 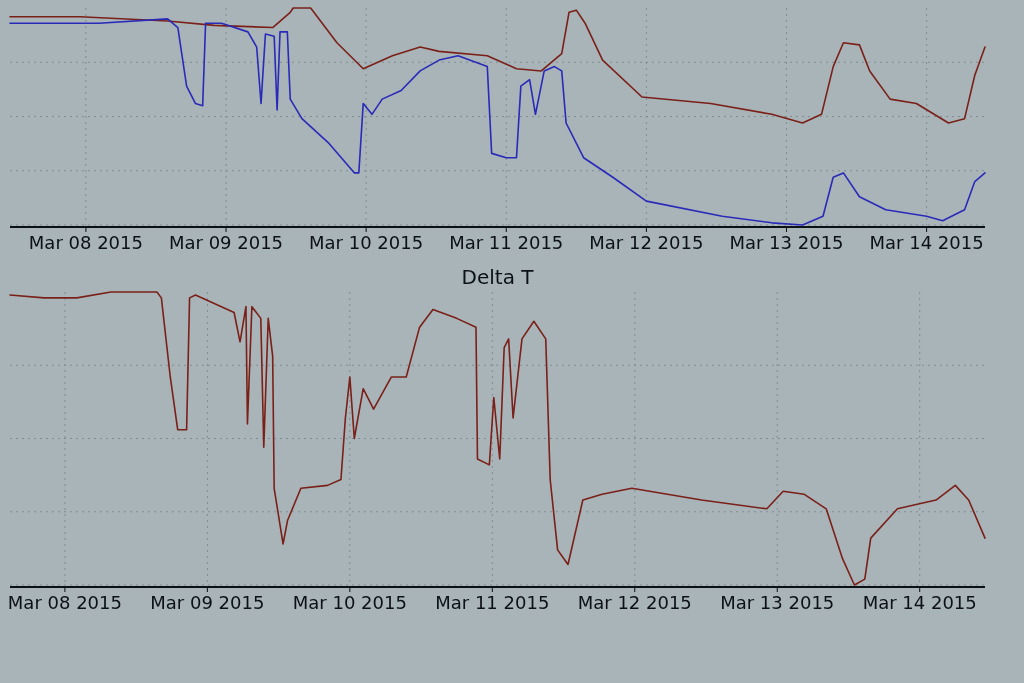 I want to click on chart-title: Delta T, so click(x=498, y=277).